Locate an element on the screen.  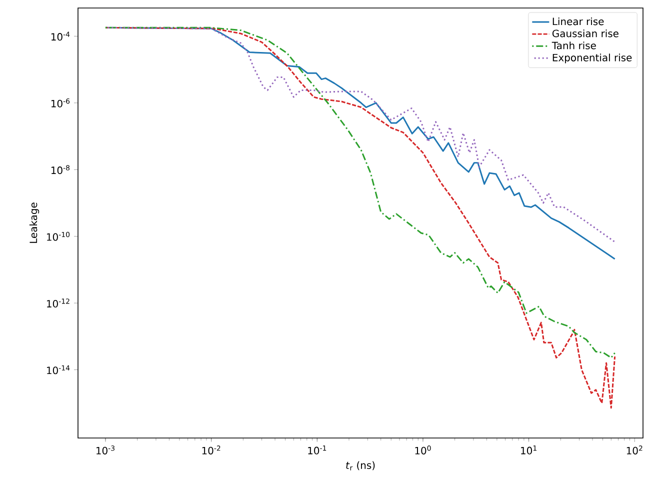
y-tick-label: 10$^{-6}$ is located at coordinates (60, 103).